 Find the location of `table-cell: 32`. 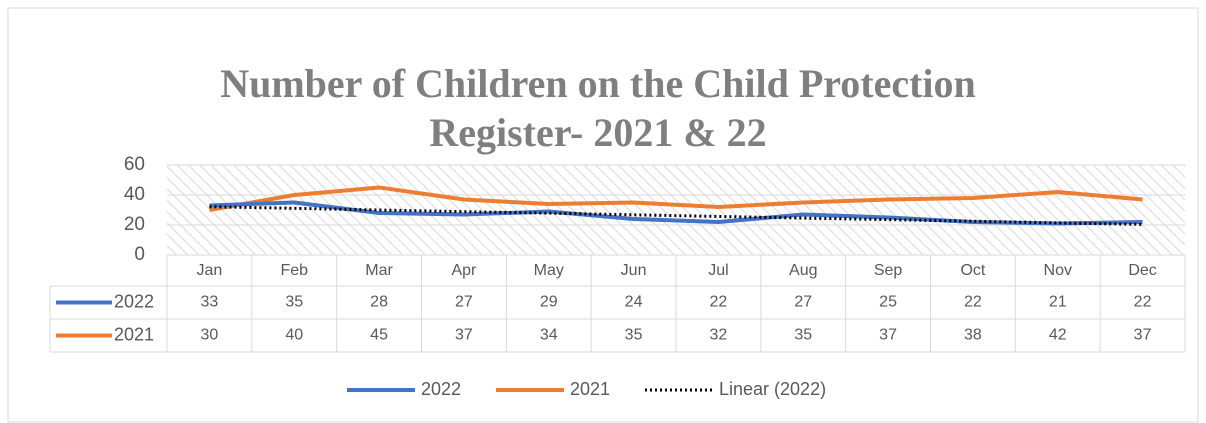

table-cell: 32 is located at coordinates (719, 335).